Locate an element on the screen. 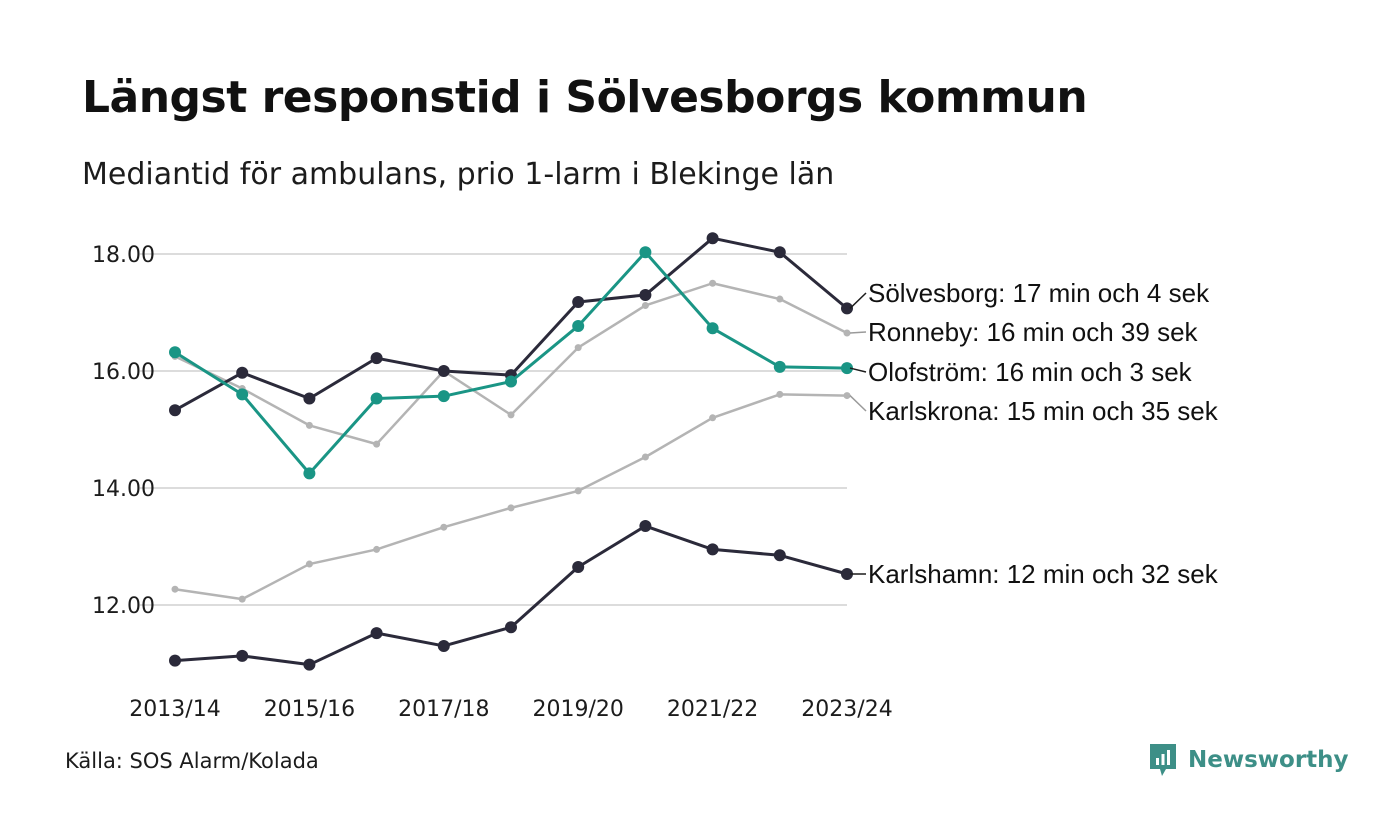  x-tick-label: 2013/14 is located at coordinates (174, 709).